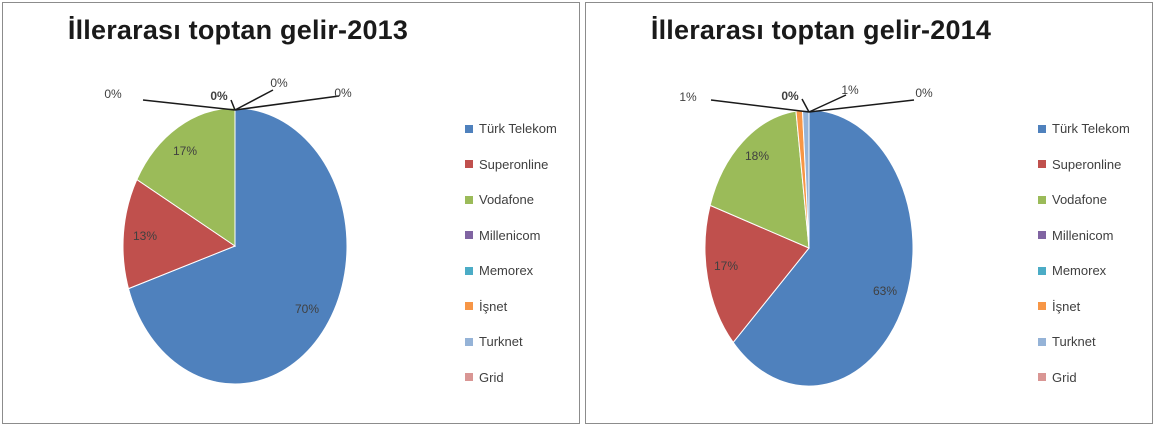  Describe the element at coordinates (759, 179) in the screenshot. I see `pie-slice-vodafone` at that location.